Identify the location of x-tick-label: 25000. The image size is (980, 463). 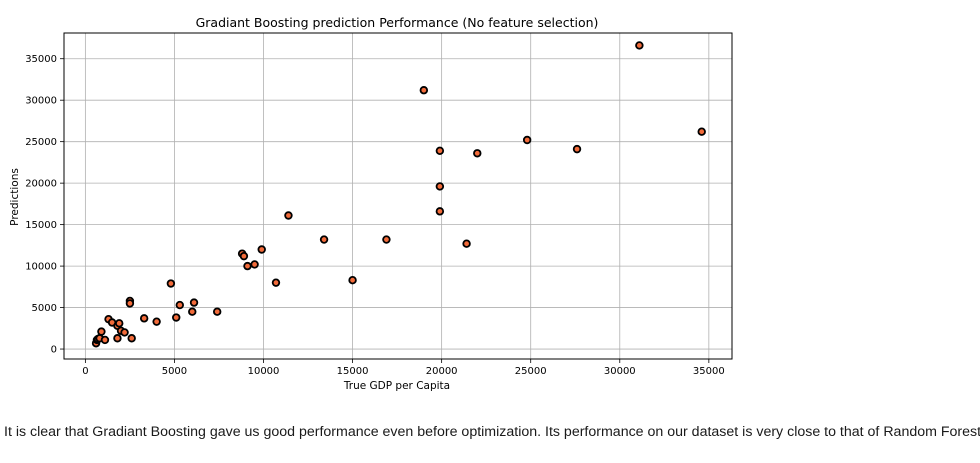
(531, 371).